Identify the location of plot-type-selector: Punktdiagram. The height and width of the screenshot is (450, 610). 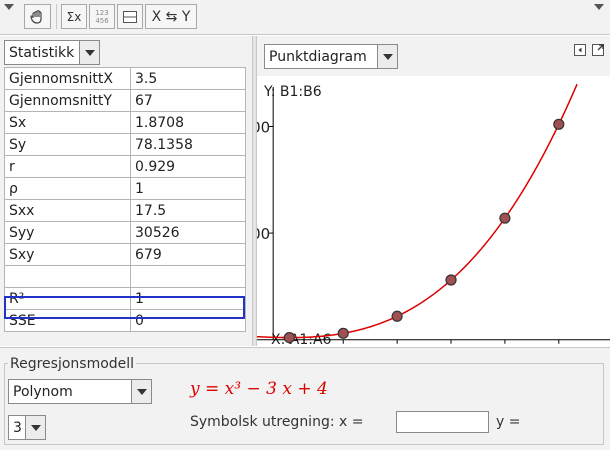
(331, 56).